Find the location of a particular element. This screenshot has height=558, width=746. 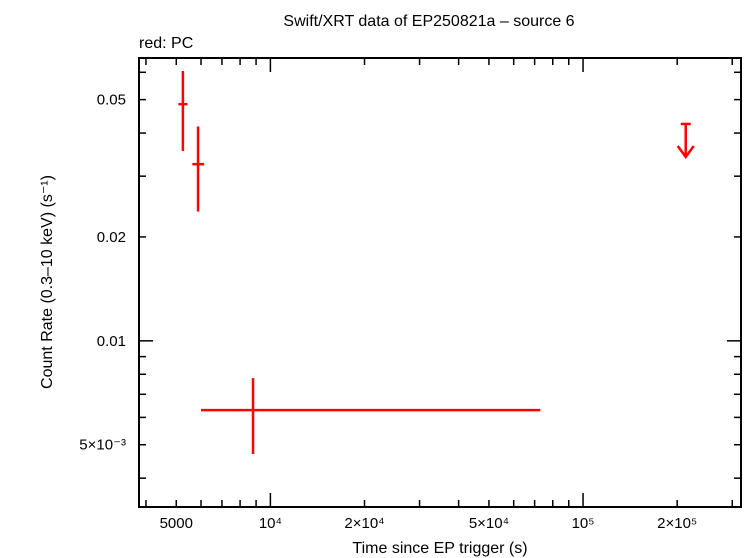

y-tick-label: 0.01 is located at coordinates (111, 341).